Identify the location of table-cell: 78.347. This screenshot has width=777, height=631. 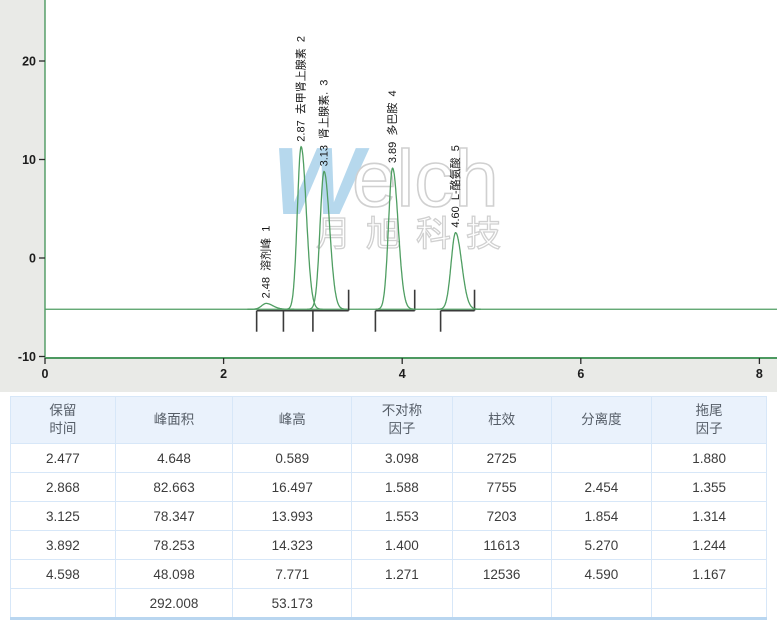
(174, 516).